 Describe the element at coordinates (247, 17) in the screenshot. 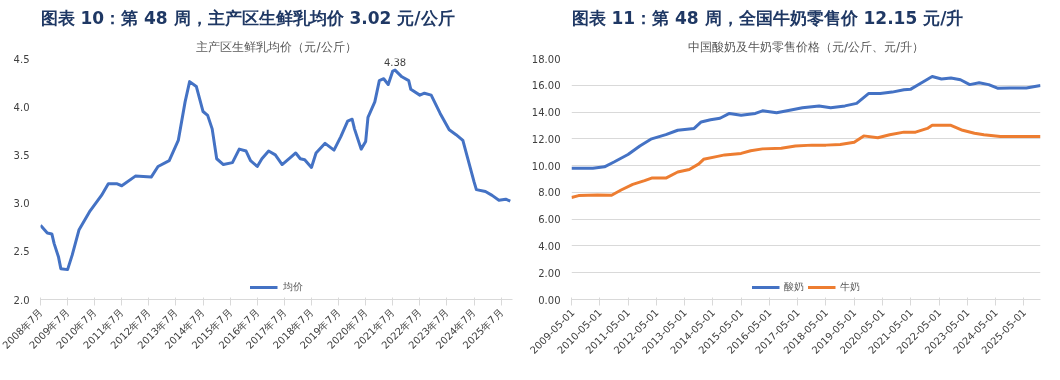

I see `chart-title: 图表 10：第 48 周，主产区生鲜乳均价 3.02 元/公斤` at that location.